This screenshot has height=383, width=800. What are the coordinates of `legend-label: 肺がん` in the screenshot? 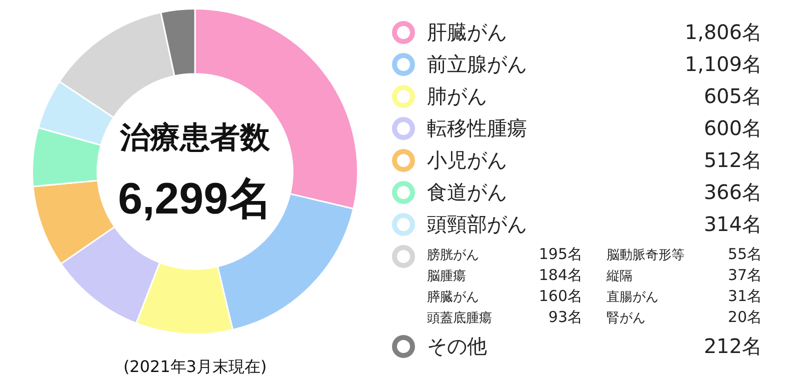 It's located at (457, 96).